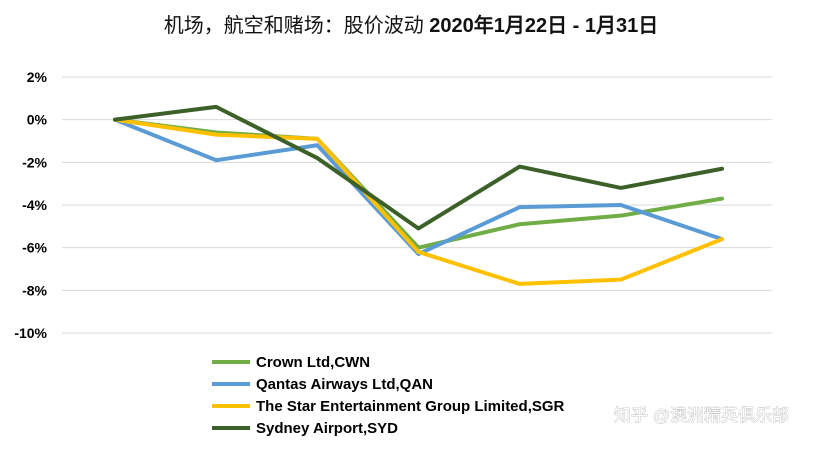  I want to click on watermark: 知乎 @澳洲精英俱乐部, so click(701, 415).